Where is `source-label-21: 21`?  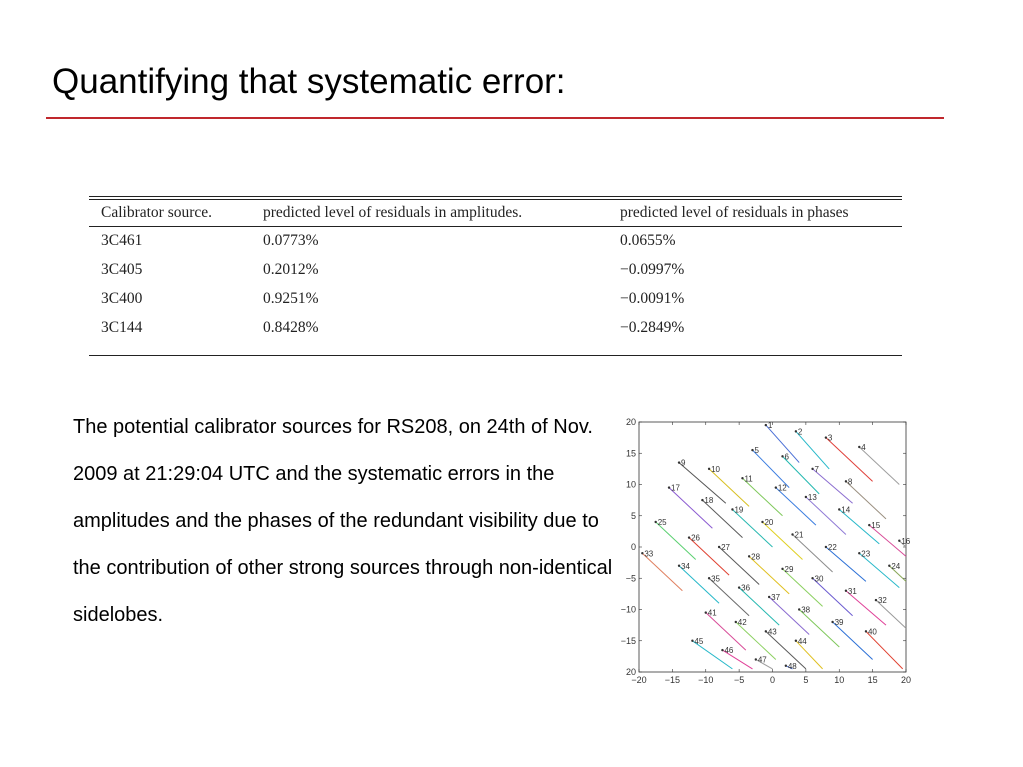
source-label-21: 21 is located at coordinates (799, 535).